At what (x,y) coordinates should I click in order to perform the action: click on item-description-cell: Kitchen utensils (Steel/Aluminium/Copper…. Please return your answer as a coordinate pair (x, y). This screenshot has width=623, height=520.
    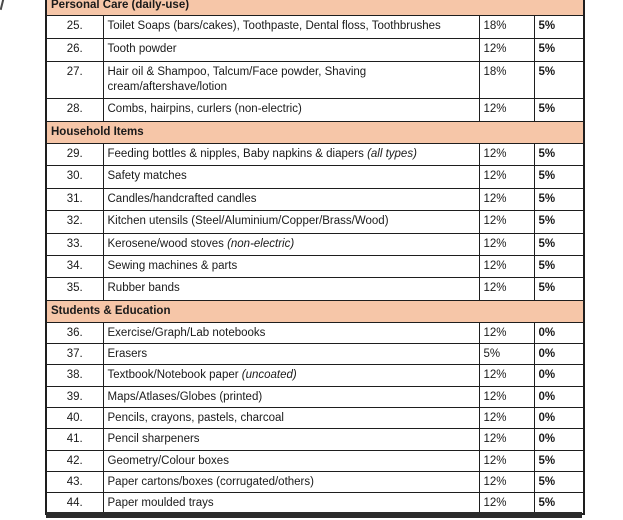
    Looking at the image, I should click on (291, 222).